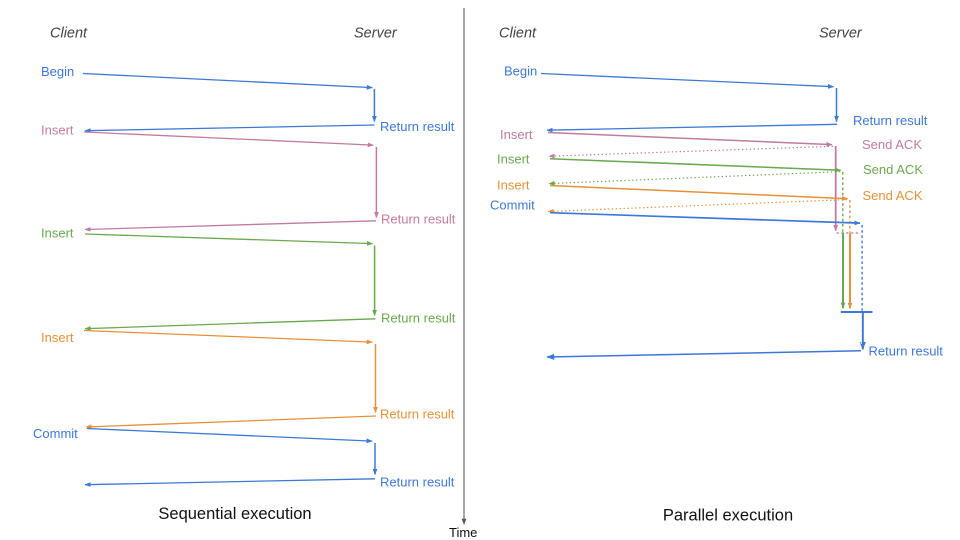 This screenshot has width=960, height=540. What do you see at coordinates (234, 514) in the screenshot?
I see `svg-text: Sequential execution` at bounding box center [234, 514].